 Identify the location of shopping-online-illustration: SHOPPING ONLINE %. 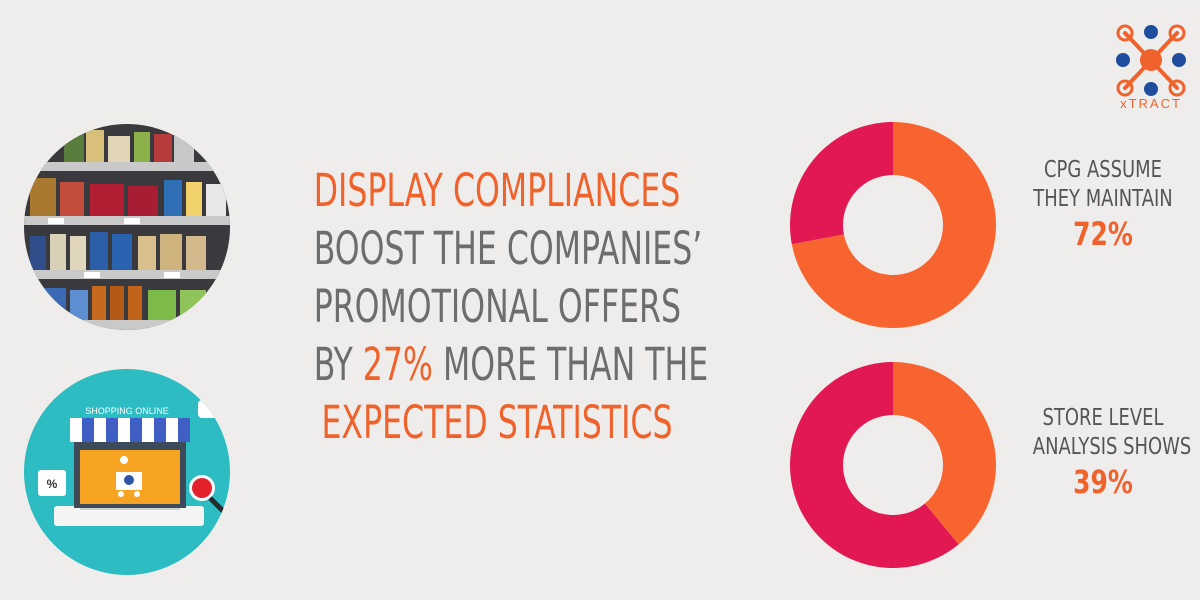
(127, 472).